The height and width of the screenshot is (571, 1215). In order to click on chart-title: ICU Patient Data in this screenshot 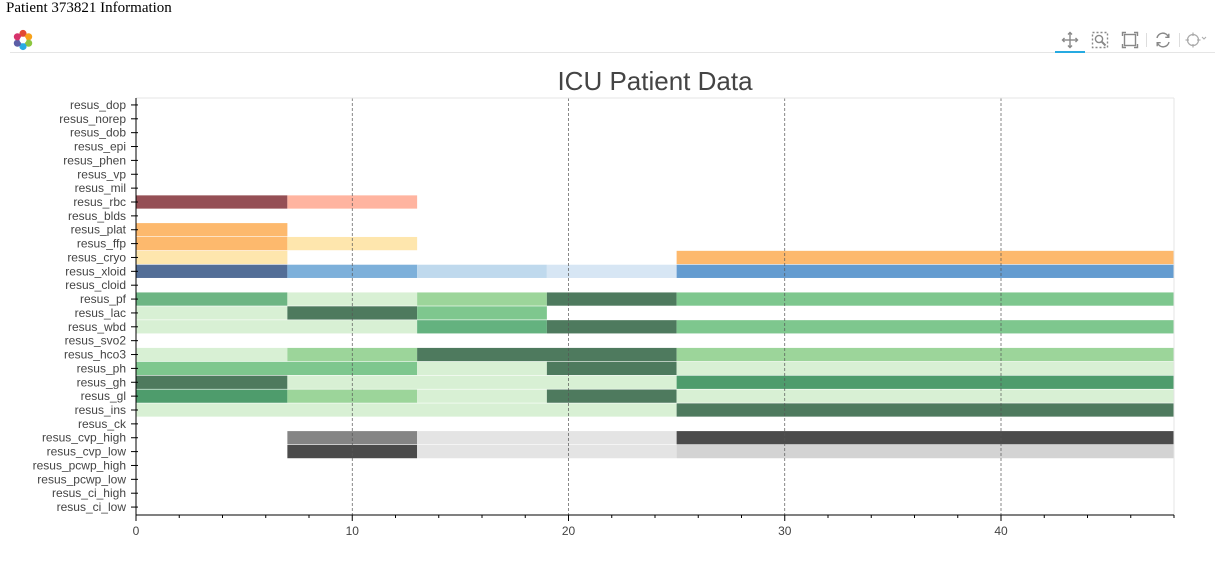, I will do `click(655, 81)`.